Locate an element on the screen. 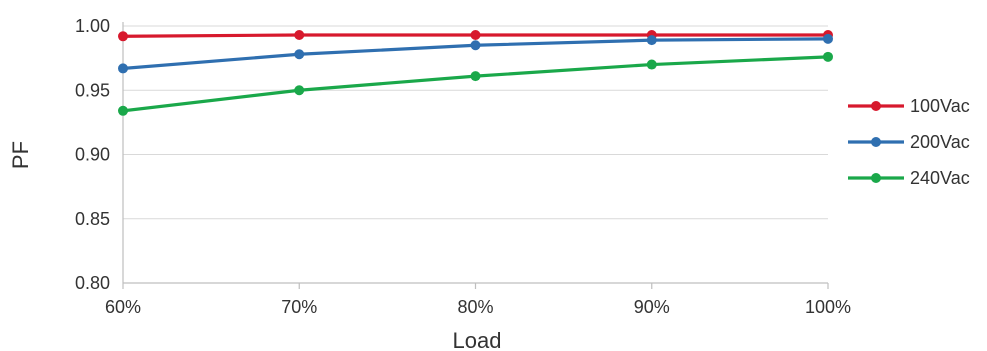 Image resolution: width=987 pixels, height=351 pixels. series-240Vac is located at coordinates (475, 83).